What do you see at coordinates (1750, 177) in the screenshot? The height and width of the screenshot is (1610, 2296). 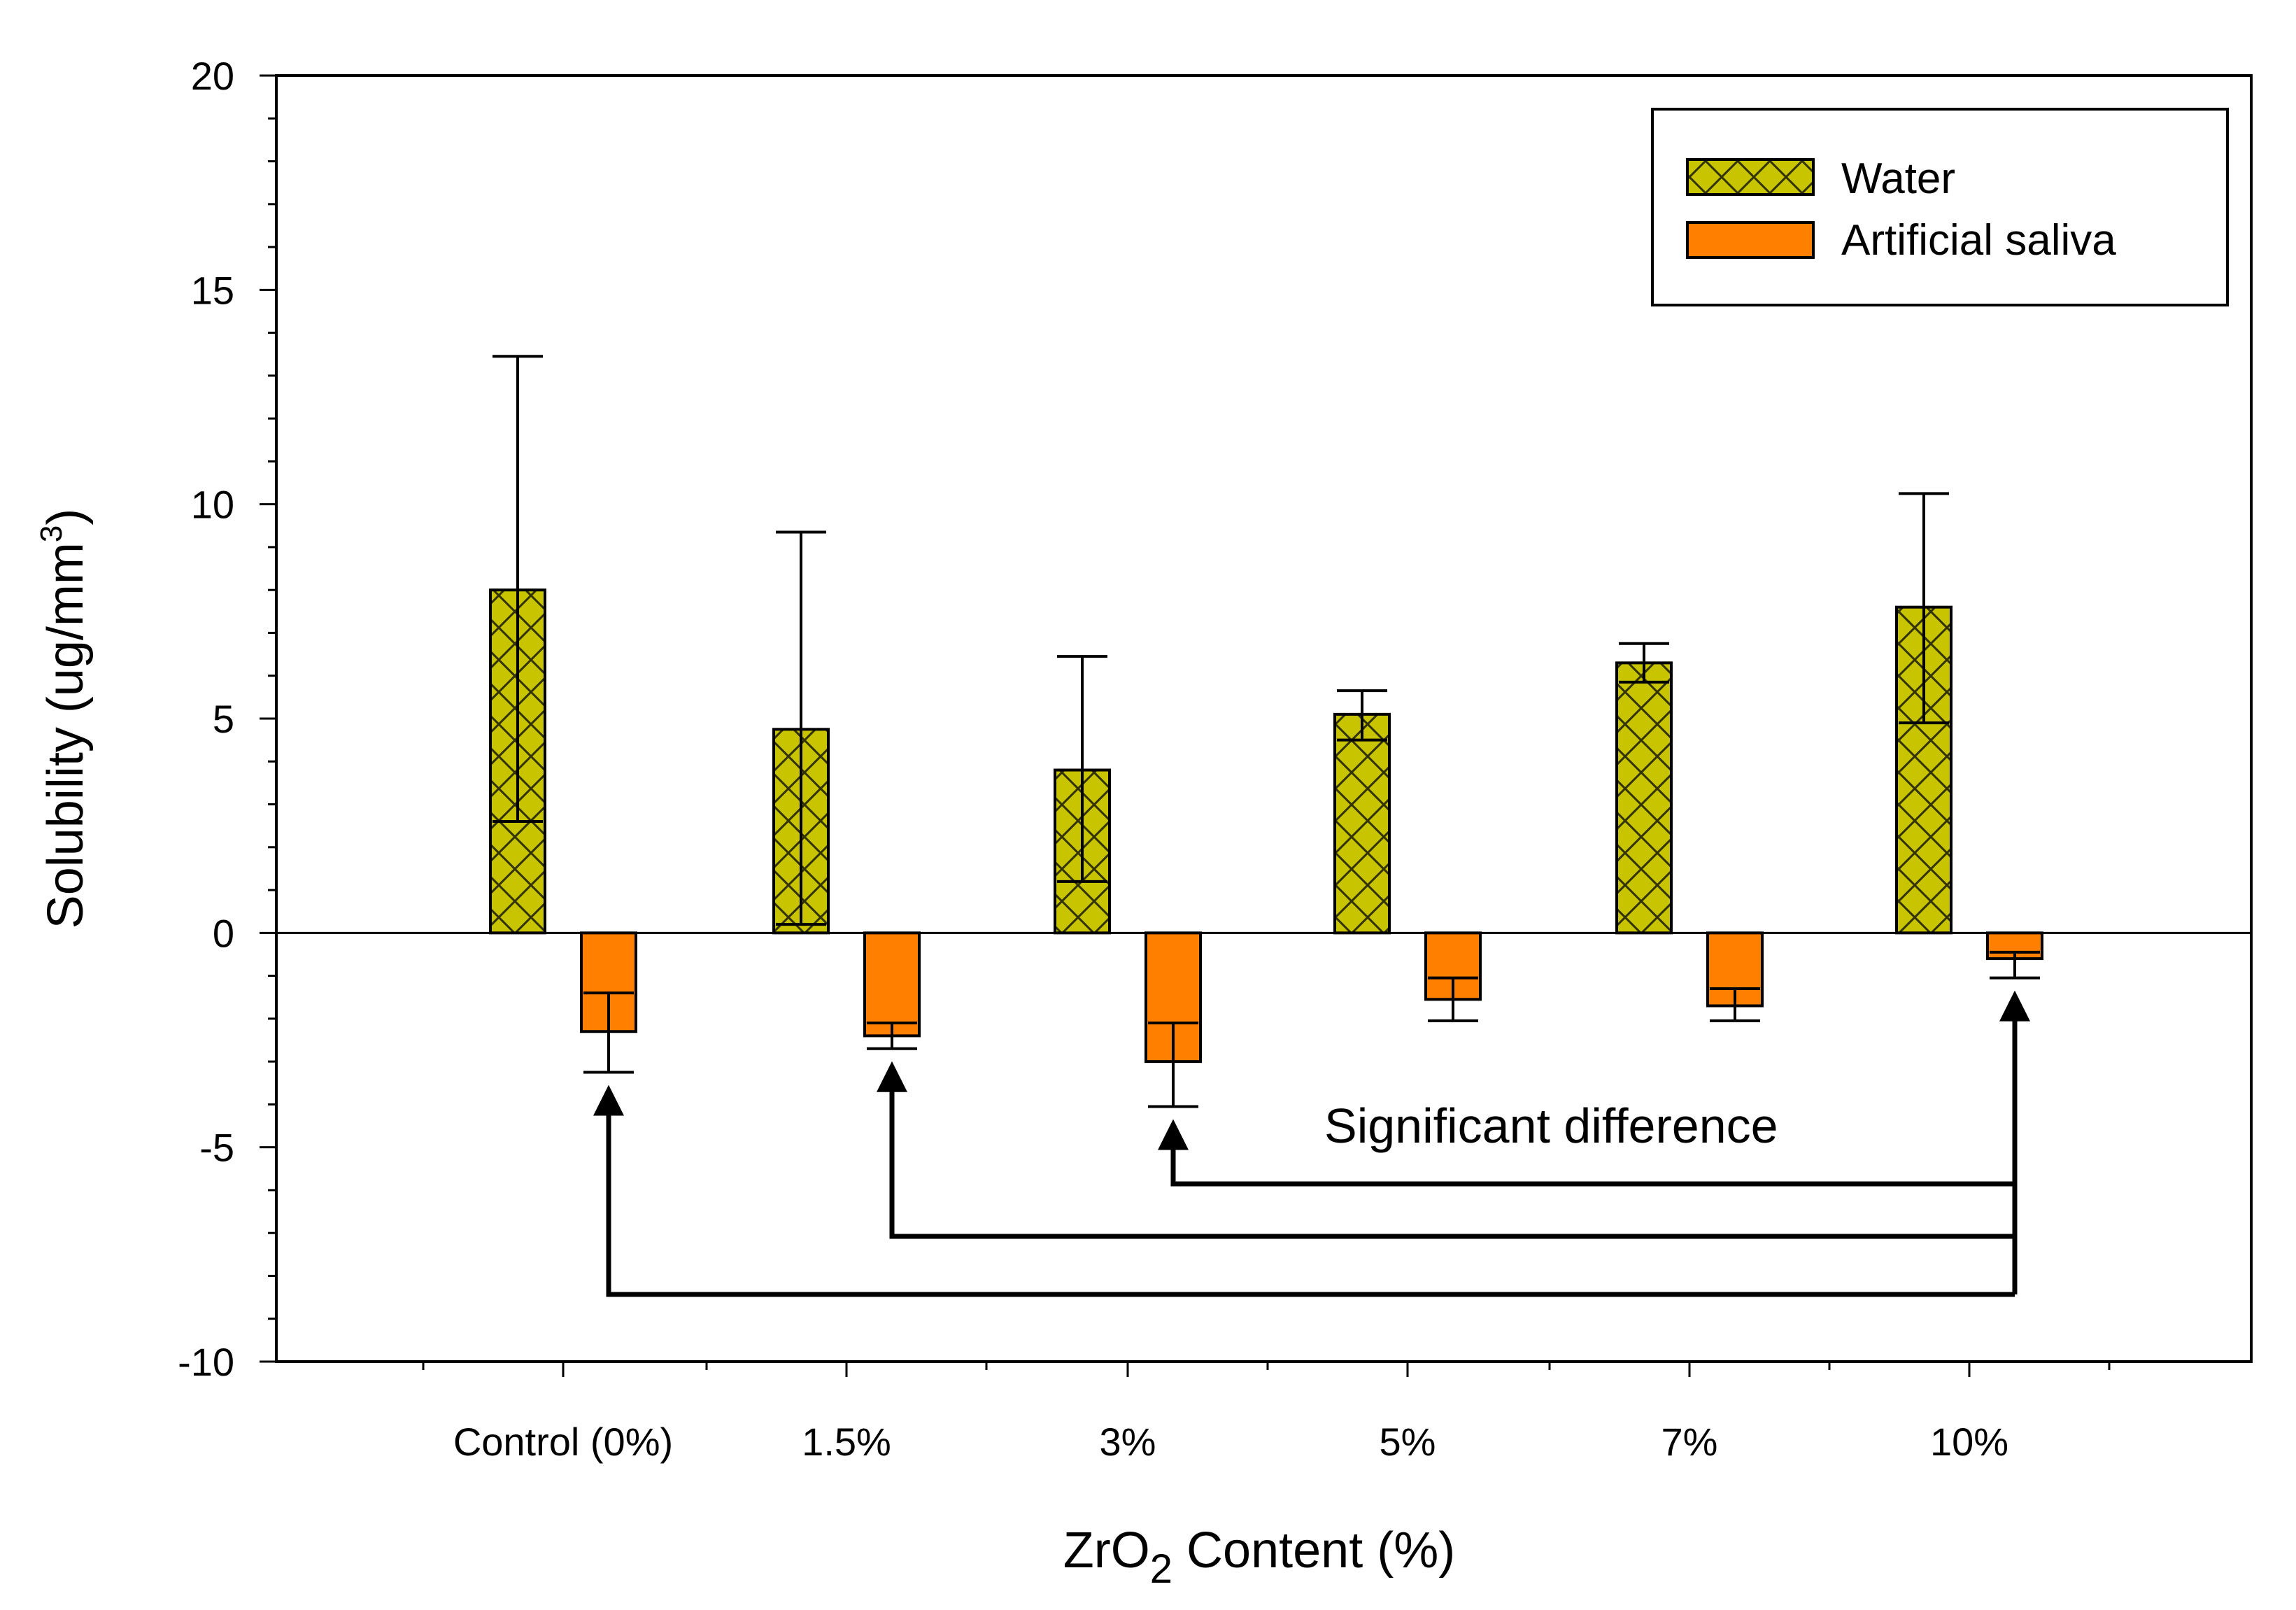 I see `legend-swatch-water` at bounding box center [1750, 177].